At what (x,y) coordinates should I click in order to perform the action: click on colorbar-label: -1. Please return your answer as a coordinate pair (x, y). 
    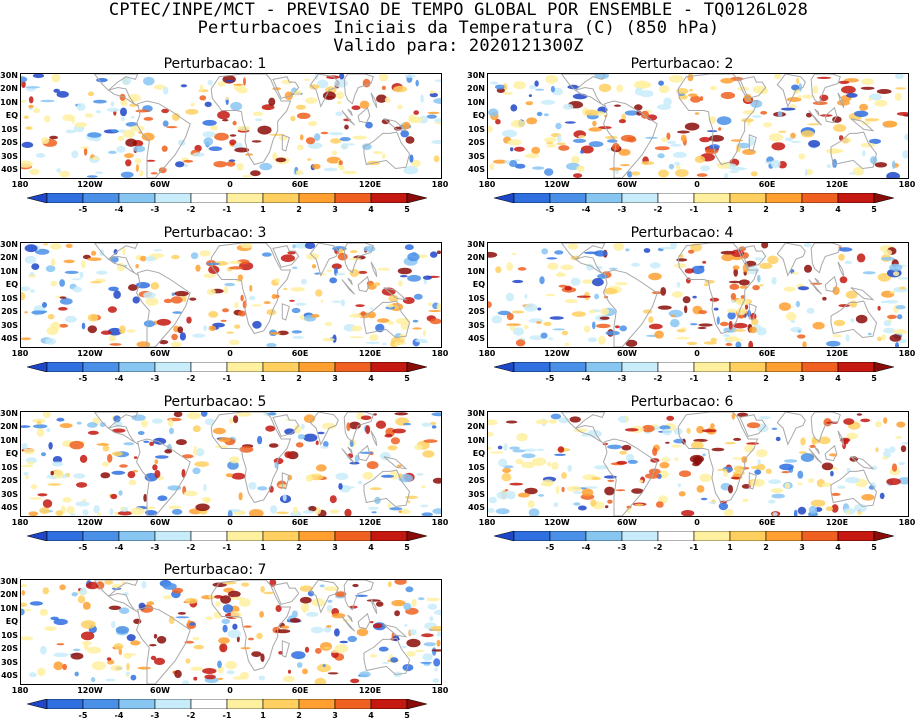
    Looking at the image, I should click on (227, 547).